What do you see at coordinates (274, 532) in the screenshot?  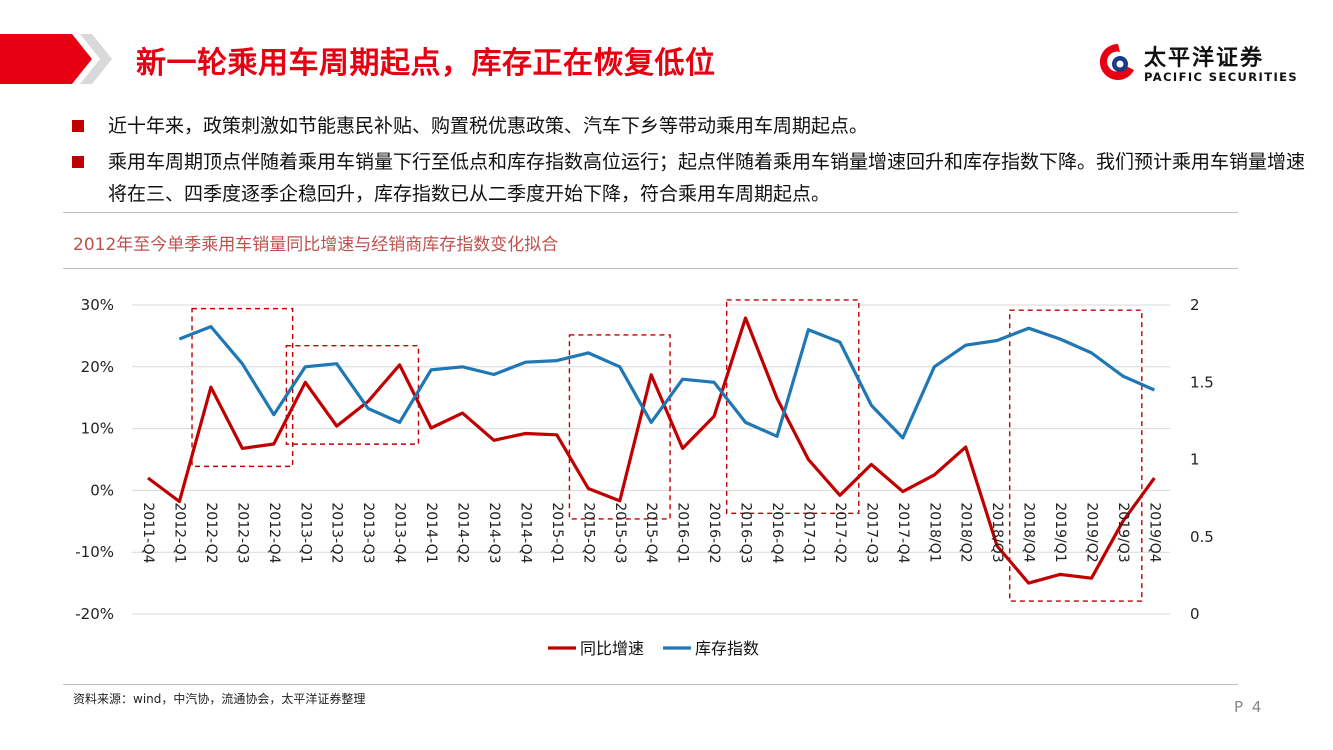 I see `x-axis-tick-label: 2012-Q4` at bounding box center [274, 532].